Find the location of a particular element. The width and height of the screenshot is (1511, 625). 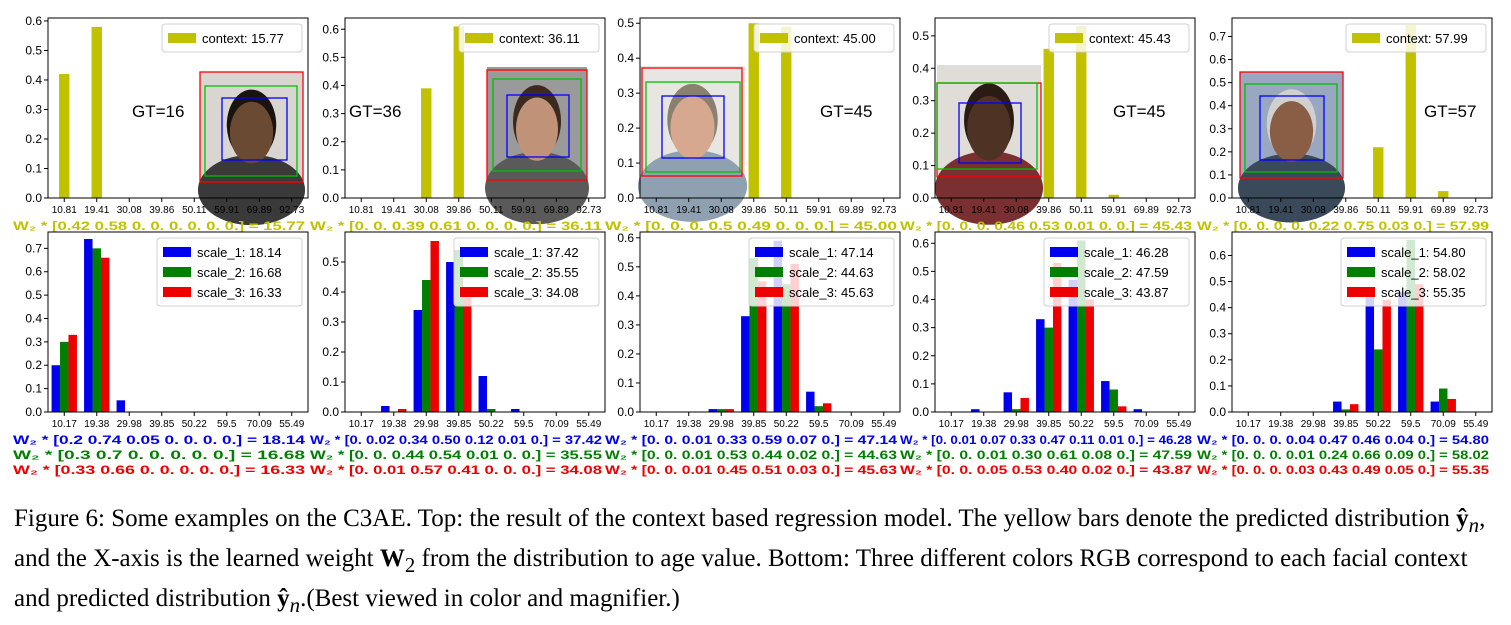

caption-label: Figure 6: is located at coordinates (59, 518).